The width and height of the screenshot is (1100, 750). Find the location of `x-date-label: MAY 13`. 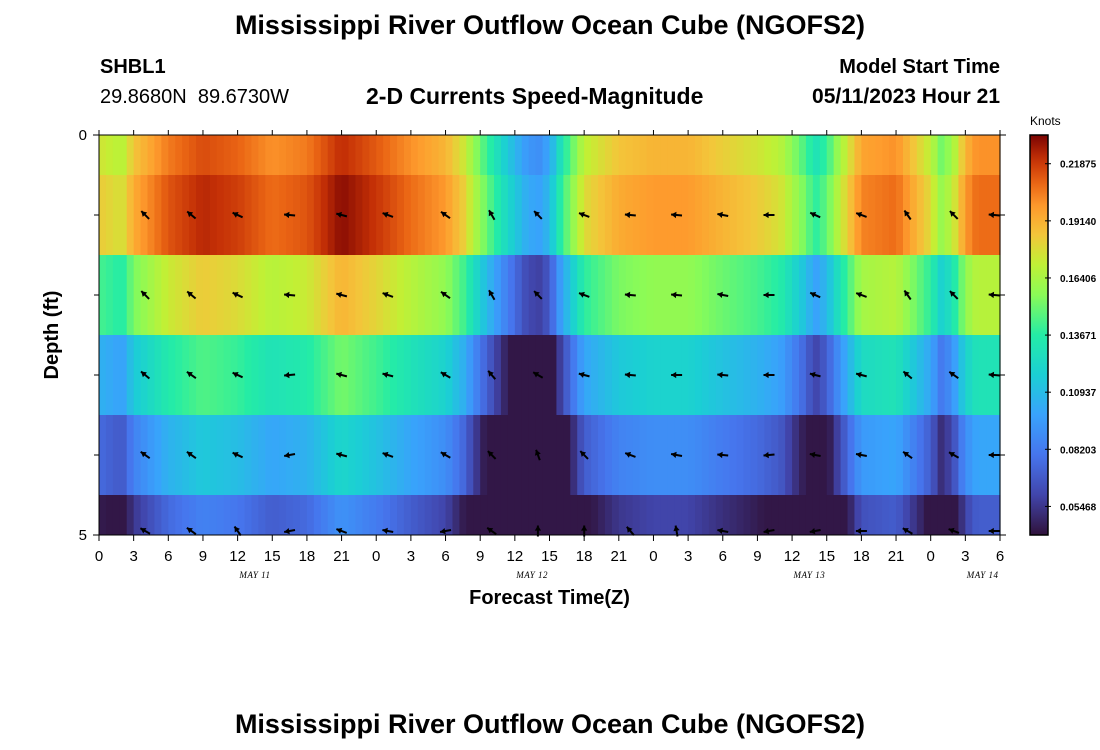

x-date-label: MAY 13 is located at coordinates (809, 575).